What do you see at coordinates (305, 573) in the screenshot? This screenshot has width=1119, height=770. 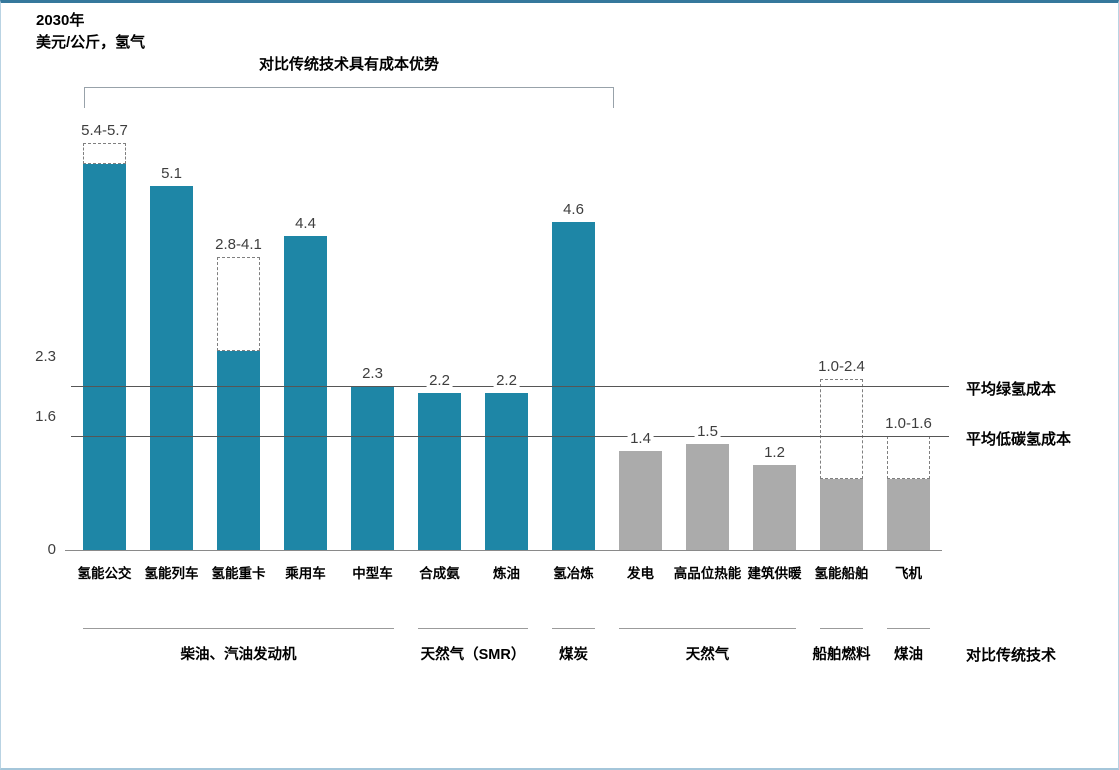 I see `bar-category-label: 乘用车` at bounding box center [305, 573].